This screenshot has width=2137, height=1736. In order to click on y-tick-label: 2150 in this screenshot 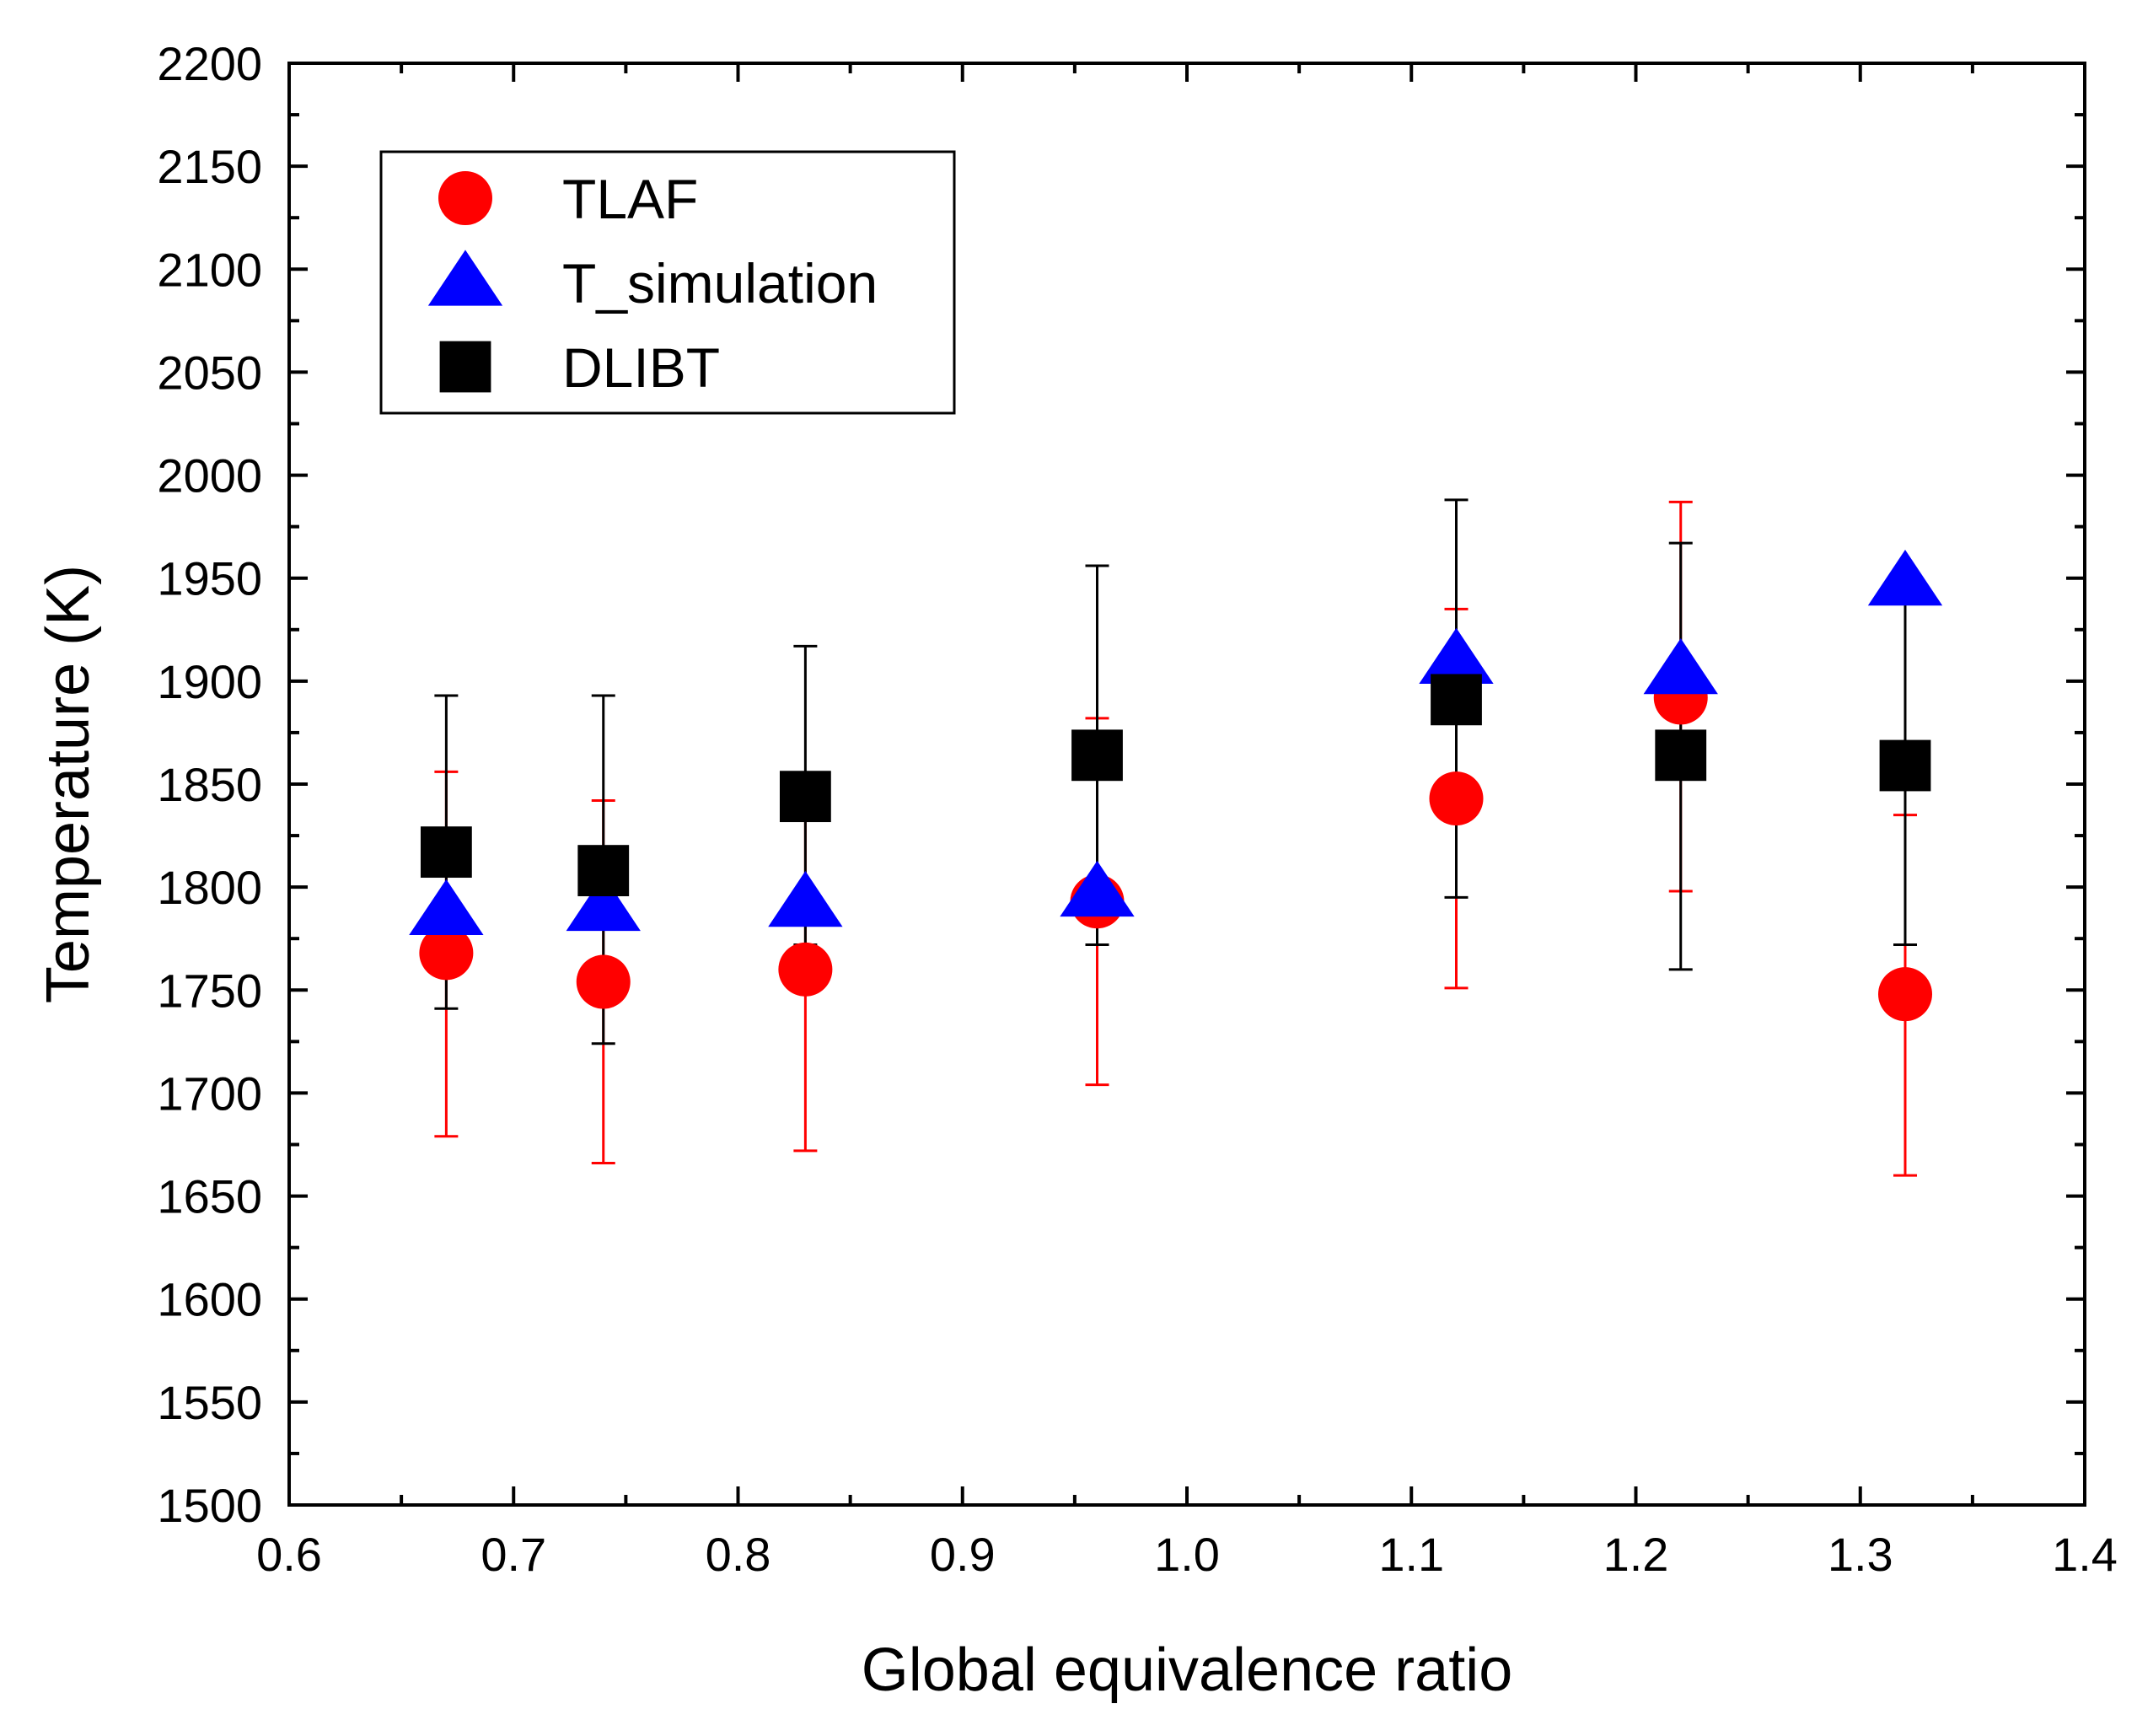, I will do `click(209, 166)`.